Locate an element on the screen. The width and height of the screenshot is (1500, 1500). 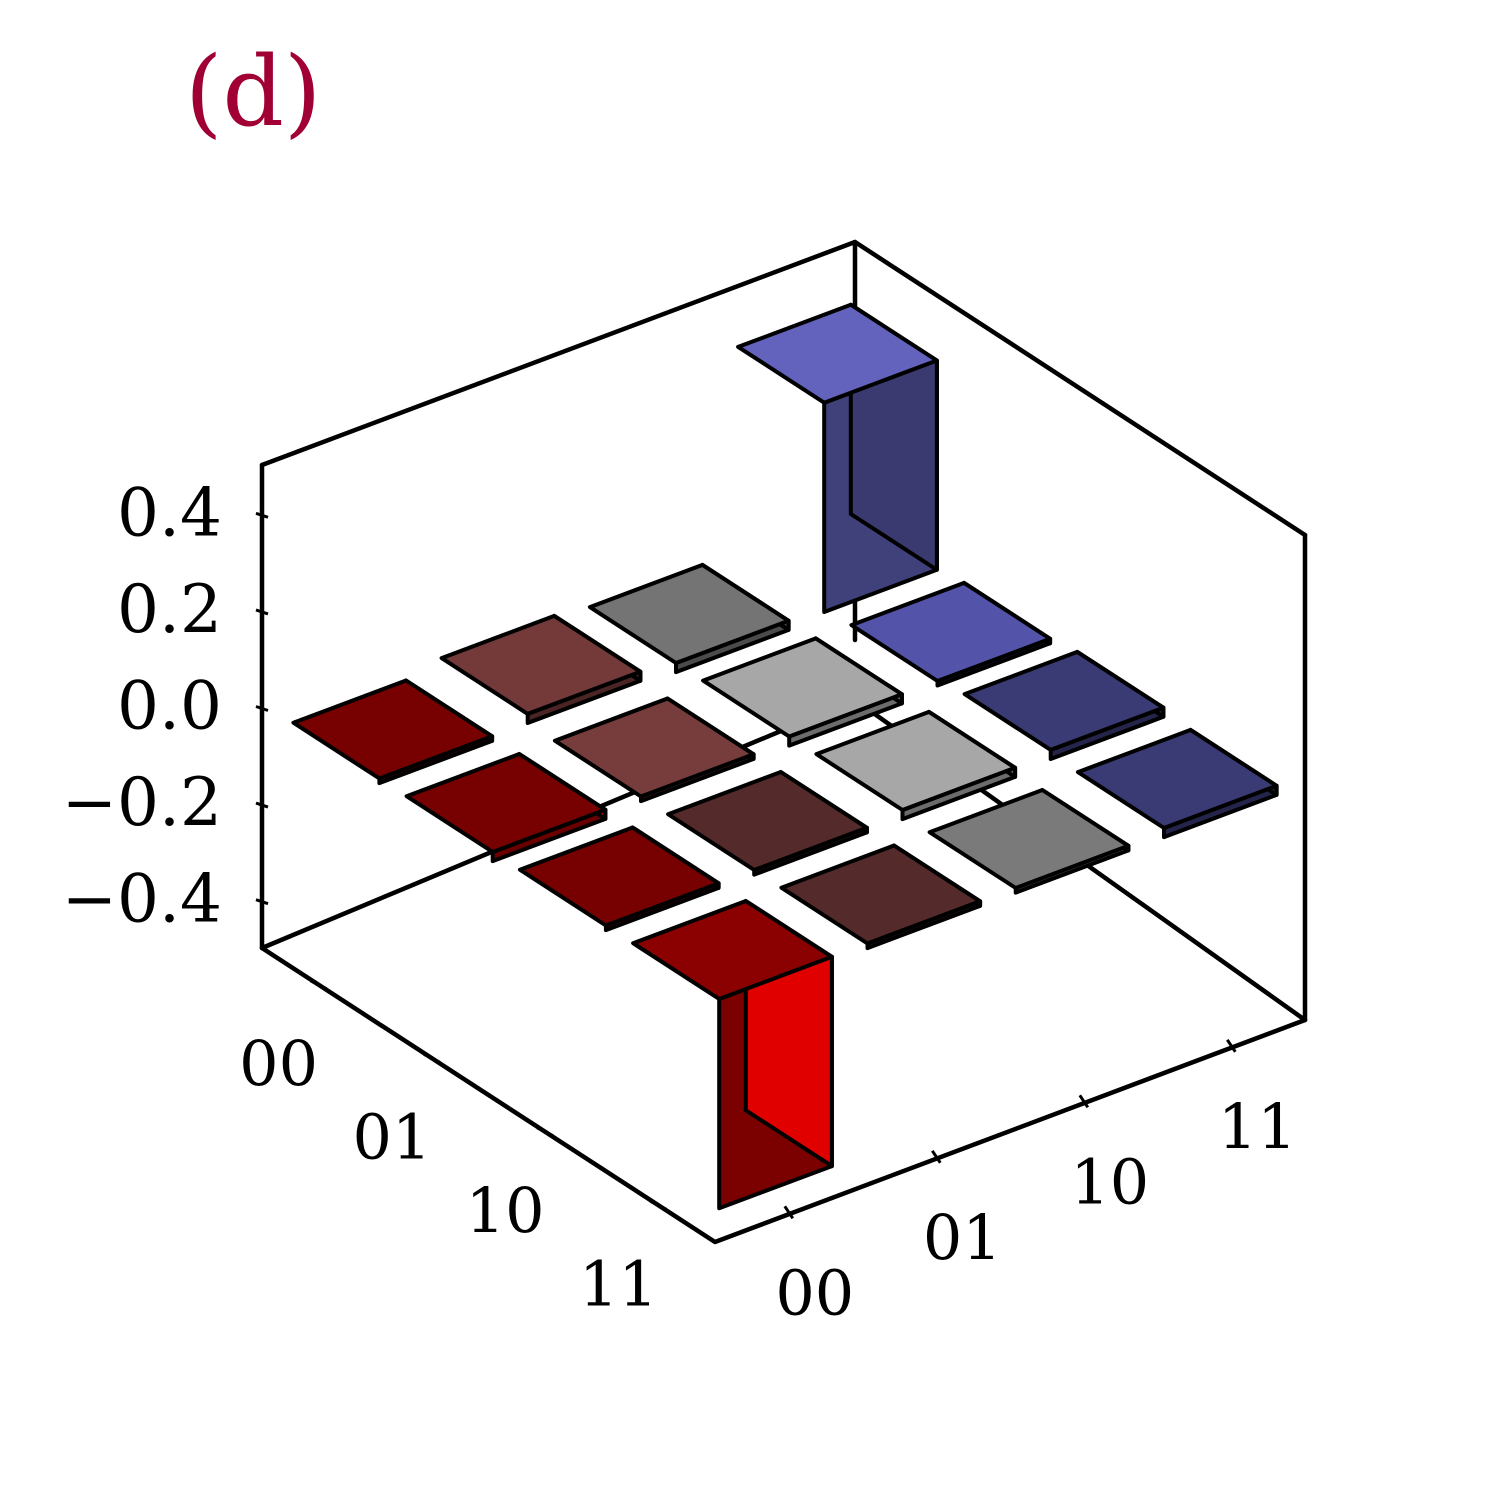
row-tick-label: 11 is located at coordinates (618, 1283).